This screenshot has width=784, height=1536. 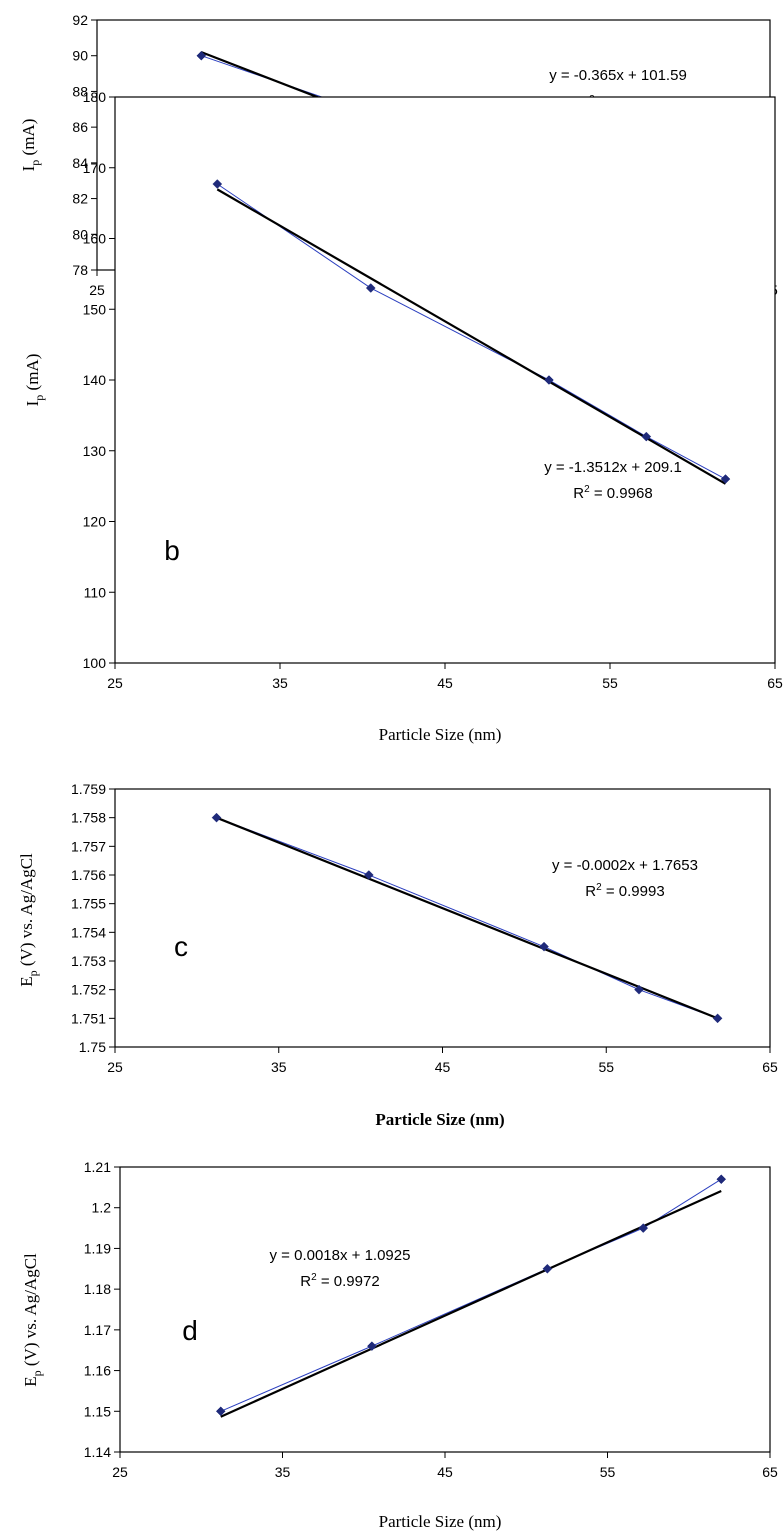 I want to click on y-tick-label: 1.755, so click(x=88, y=904).